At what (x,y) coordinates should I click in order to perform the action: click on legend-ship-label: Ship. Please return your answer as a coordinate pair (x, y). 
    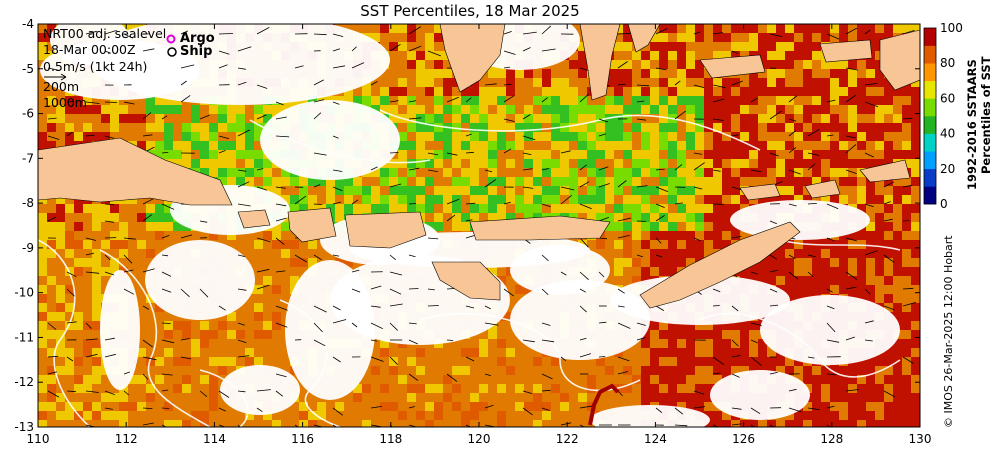
    Looking at the image, I should click on (196, 51).